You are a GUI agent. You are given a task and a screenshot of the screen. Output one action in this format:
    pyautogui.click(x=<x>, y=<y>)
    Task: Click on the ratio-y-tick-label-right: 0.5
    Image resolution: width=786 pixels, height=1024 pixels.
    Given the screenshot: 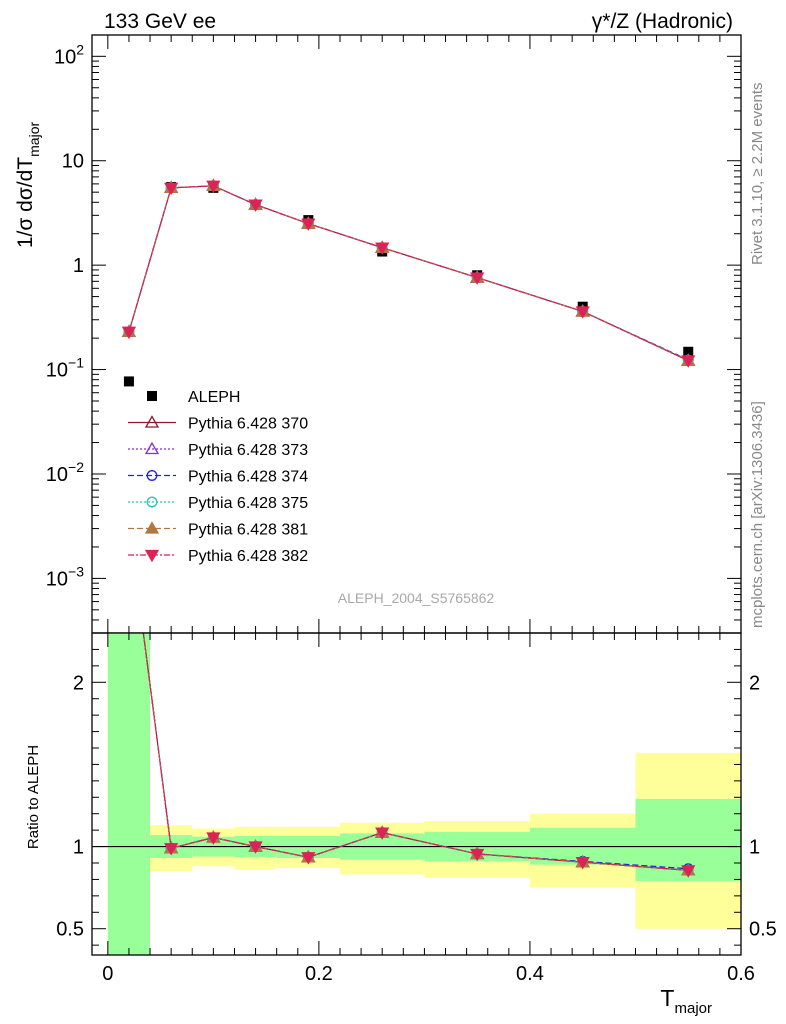 What is the action you would take?
    pyautogui.click(x=763, y=930)
    